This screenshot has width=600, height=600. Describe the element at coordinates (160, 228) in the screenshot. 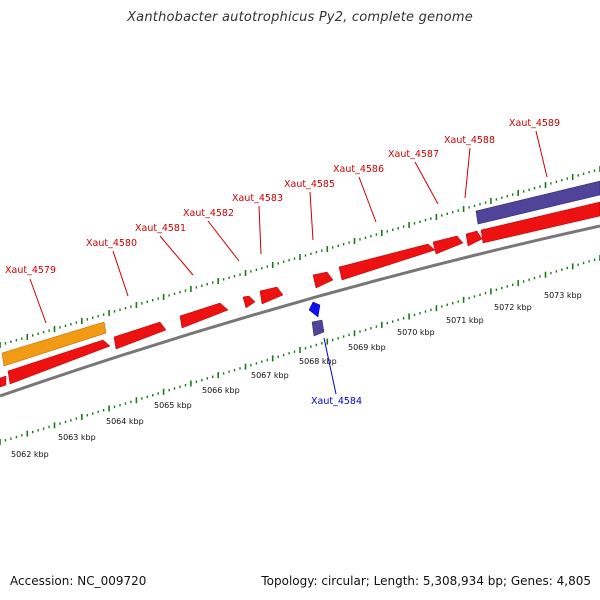

I see `gene-label: Xaut_4581` at that location.